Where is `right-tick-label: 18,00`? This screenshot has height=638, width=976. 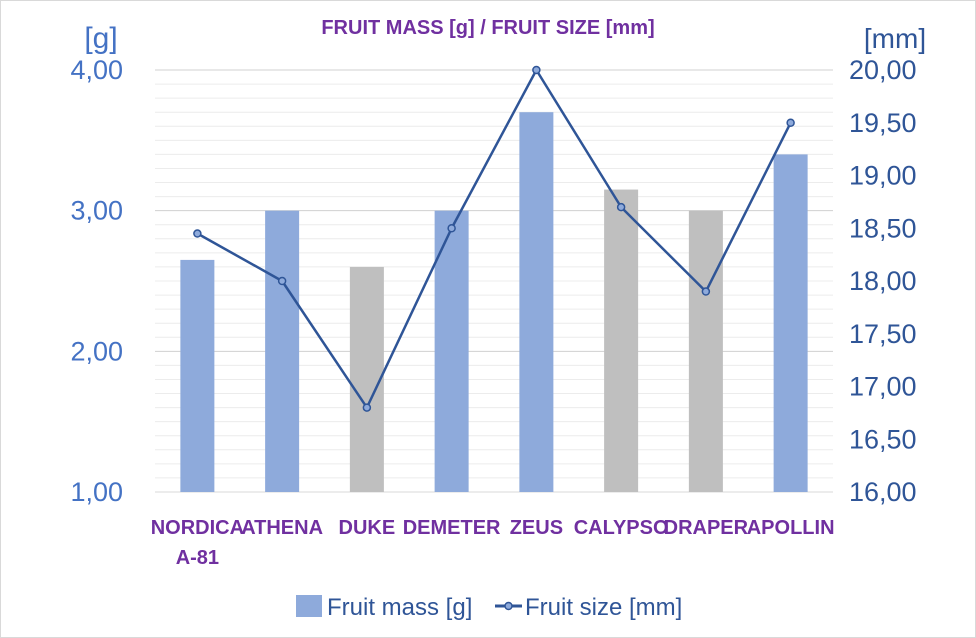
right-tick-label: 18,00 is located at coordinates (883, 281).